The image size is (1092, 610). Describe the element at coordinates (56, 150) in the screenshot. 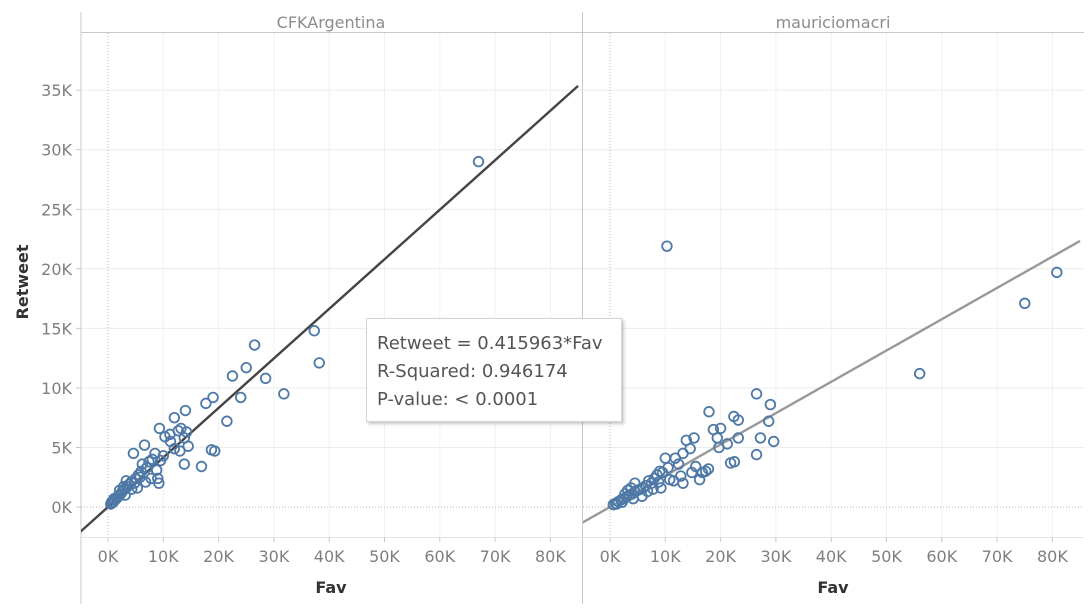

I see `y-tick-label: 30K` at that location.